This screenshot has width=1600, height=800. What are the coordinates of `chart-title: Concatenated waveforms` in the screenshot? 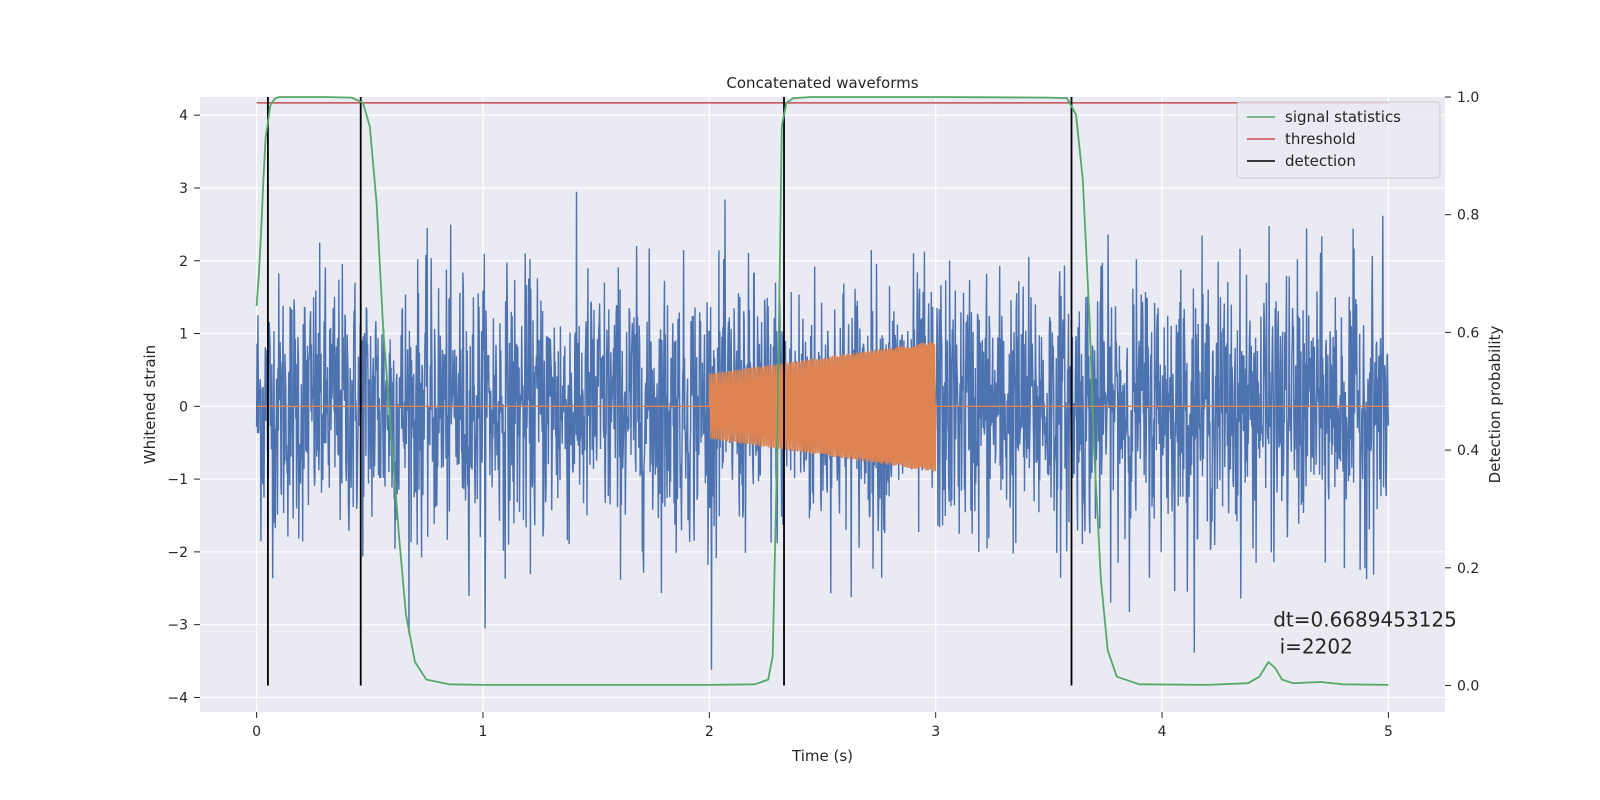 It's located at (822, 83).